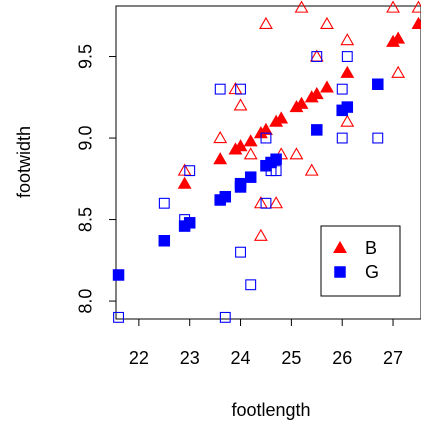  What do you see at coordinates (340, 247) in the screenshot?
I see `legend-marker-B` at bounding box center [340, 247].